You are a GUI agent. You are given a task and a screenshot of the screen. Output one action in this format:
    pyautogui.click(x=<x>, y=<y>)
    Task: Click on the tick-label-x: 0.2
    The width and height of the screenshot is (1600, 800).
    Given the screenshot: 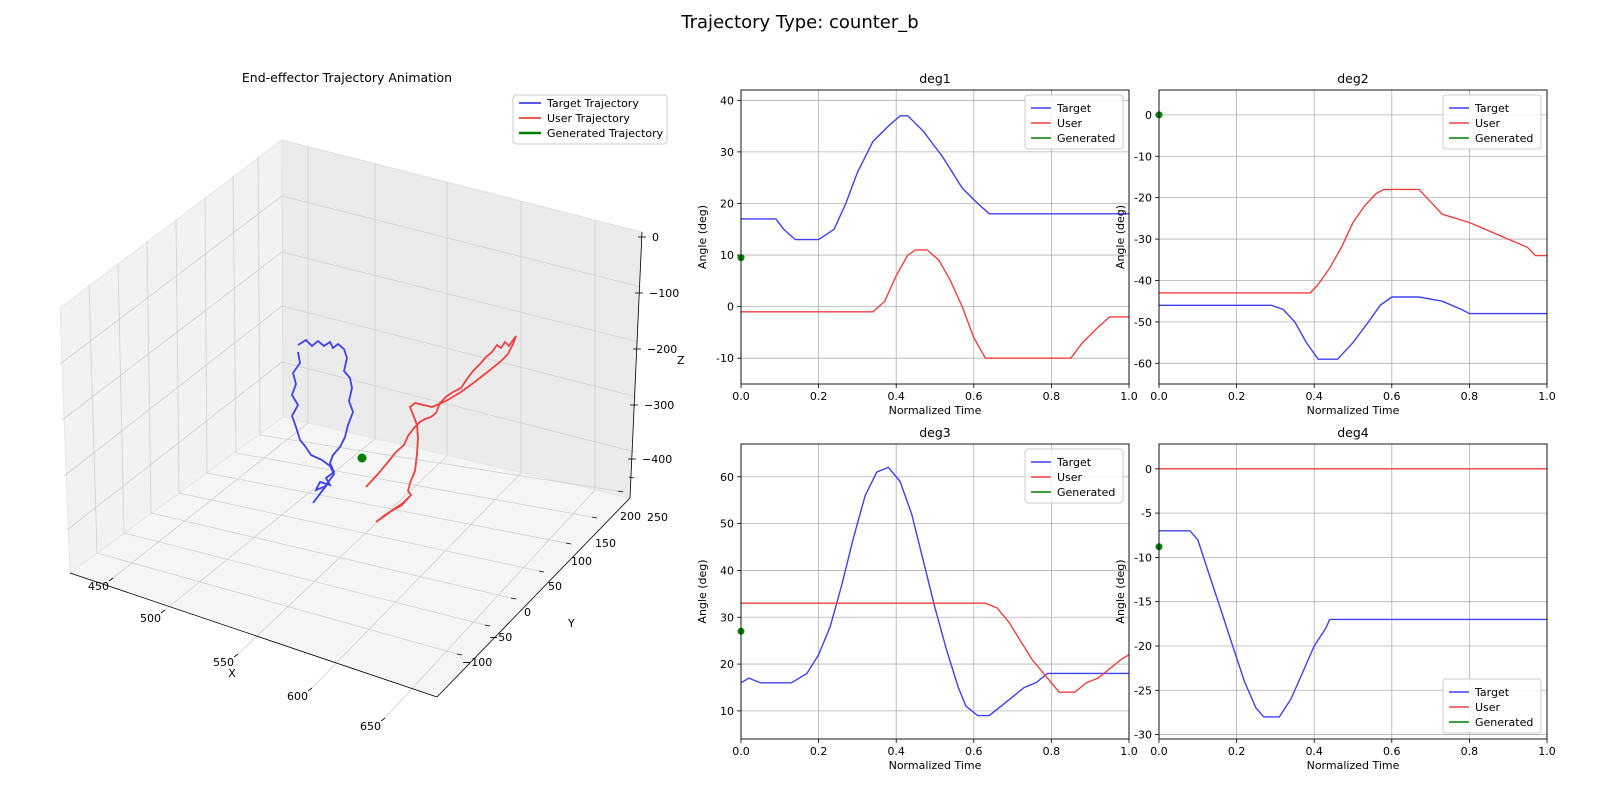 What is the action you would take?
    pyautogui.click(x=1237, y=751)
    